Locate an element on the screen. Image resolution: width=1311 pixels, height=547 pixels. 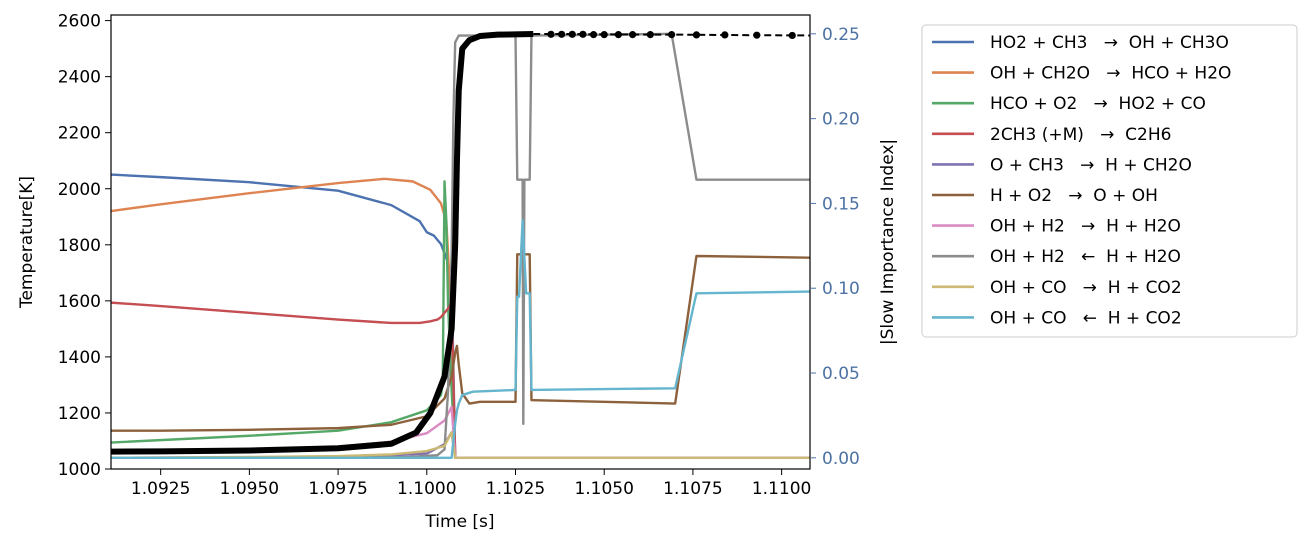
x-tick-label: 1.1050 is located at coordinates (603, 489).